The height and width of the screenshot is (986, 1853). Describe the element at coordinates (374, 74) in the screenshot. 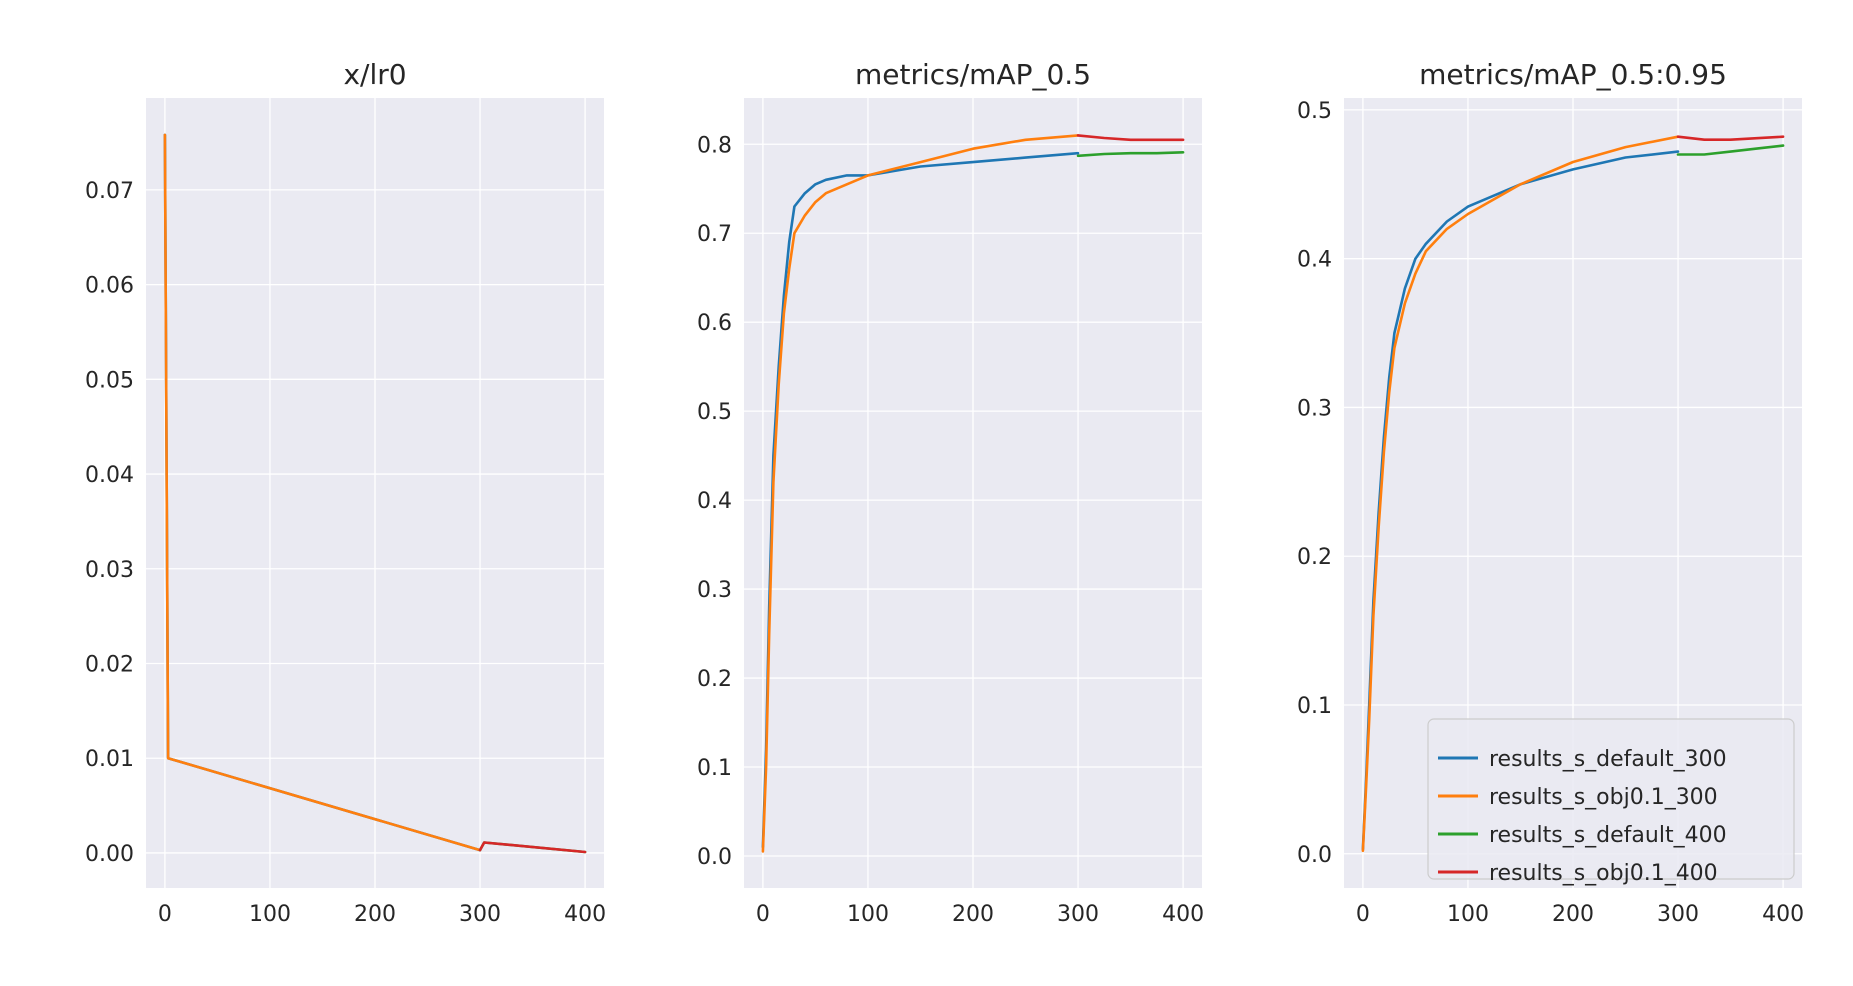

I see `chart-title: x/lr0` at that location.